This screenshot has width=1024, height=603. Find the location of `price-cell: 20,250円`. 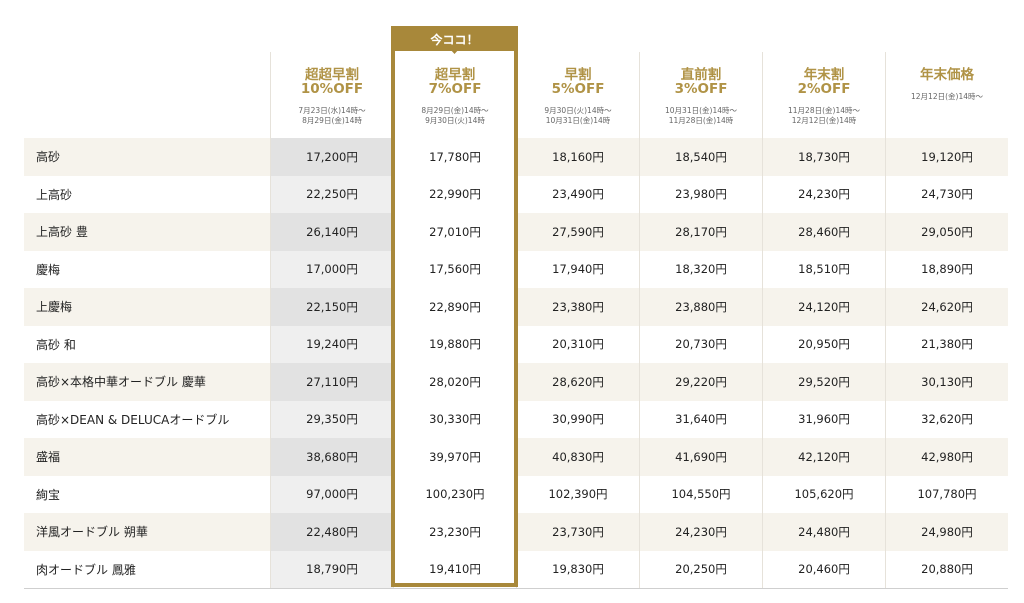

price-cell: 20,250円 is located at coordinates (700, 569).